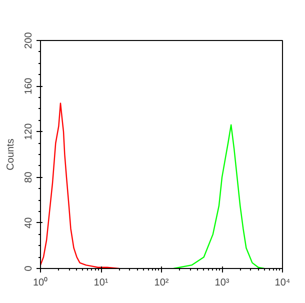 Image resolution: width=305 pixels, height=303 pixels. Describe the element at coordinates (40, 282) in the screenshot. I see `x-tick-label: 10⁰` at that location.